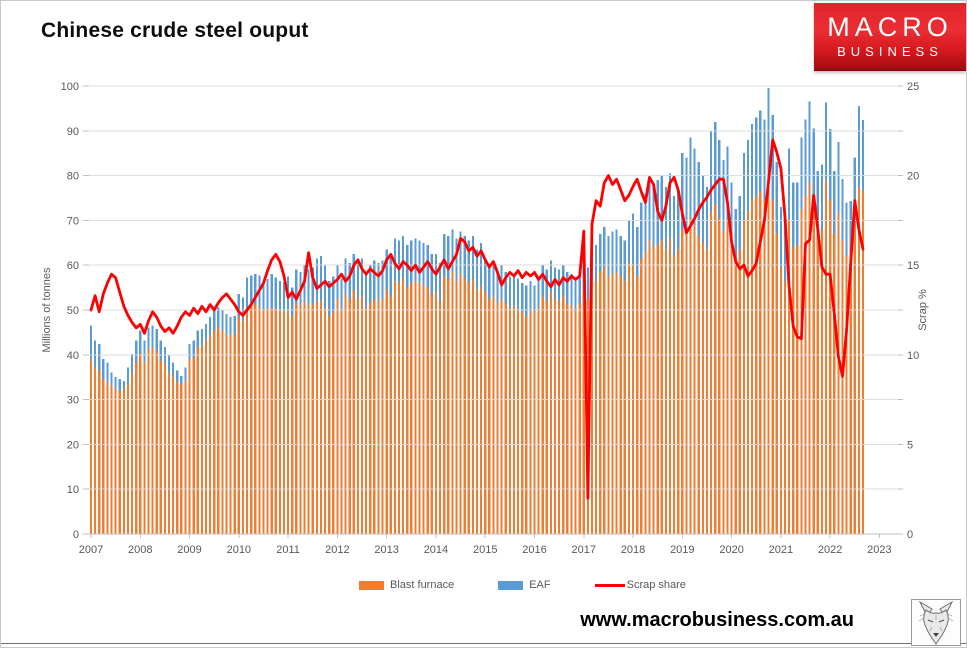  What do you see at coordinates (239, 550) in the screenshot?
I see `svg-text: 2010` at bounding box center [239, 550].